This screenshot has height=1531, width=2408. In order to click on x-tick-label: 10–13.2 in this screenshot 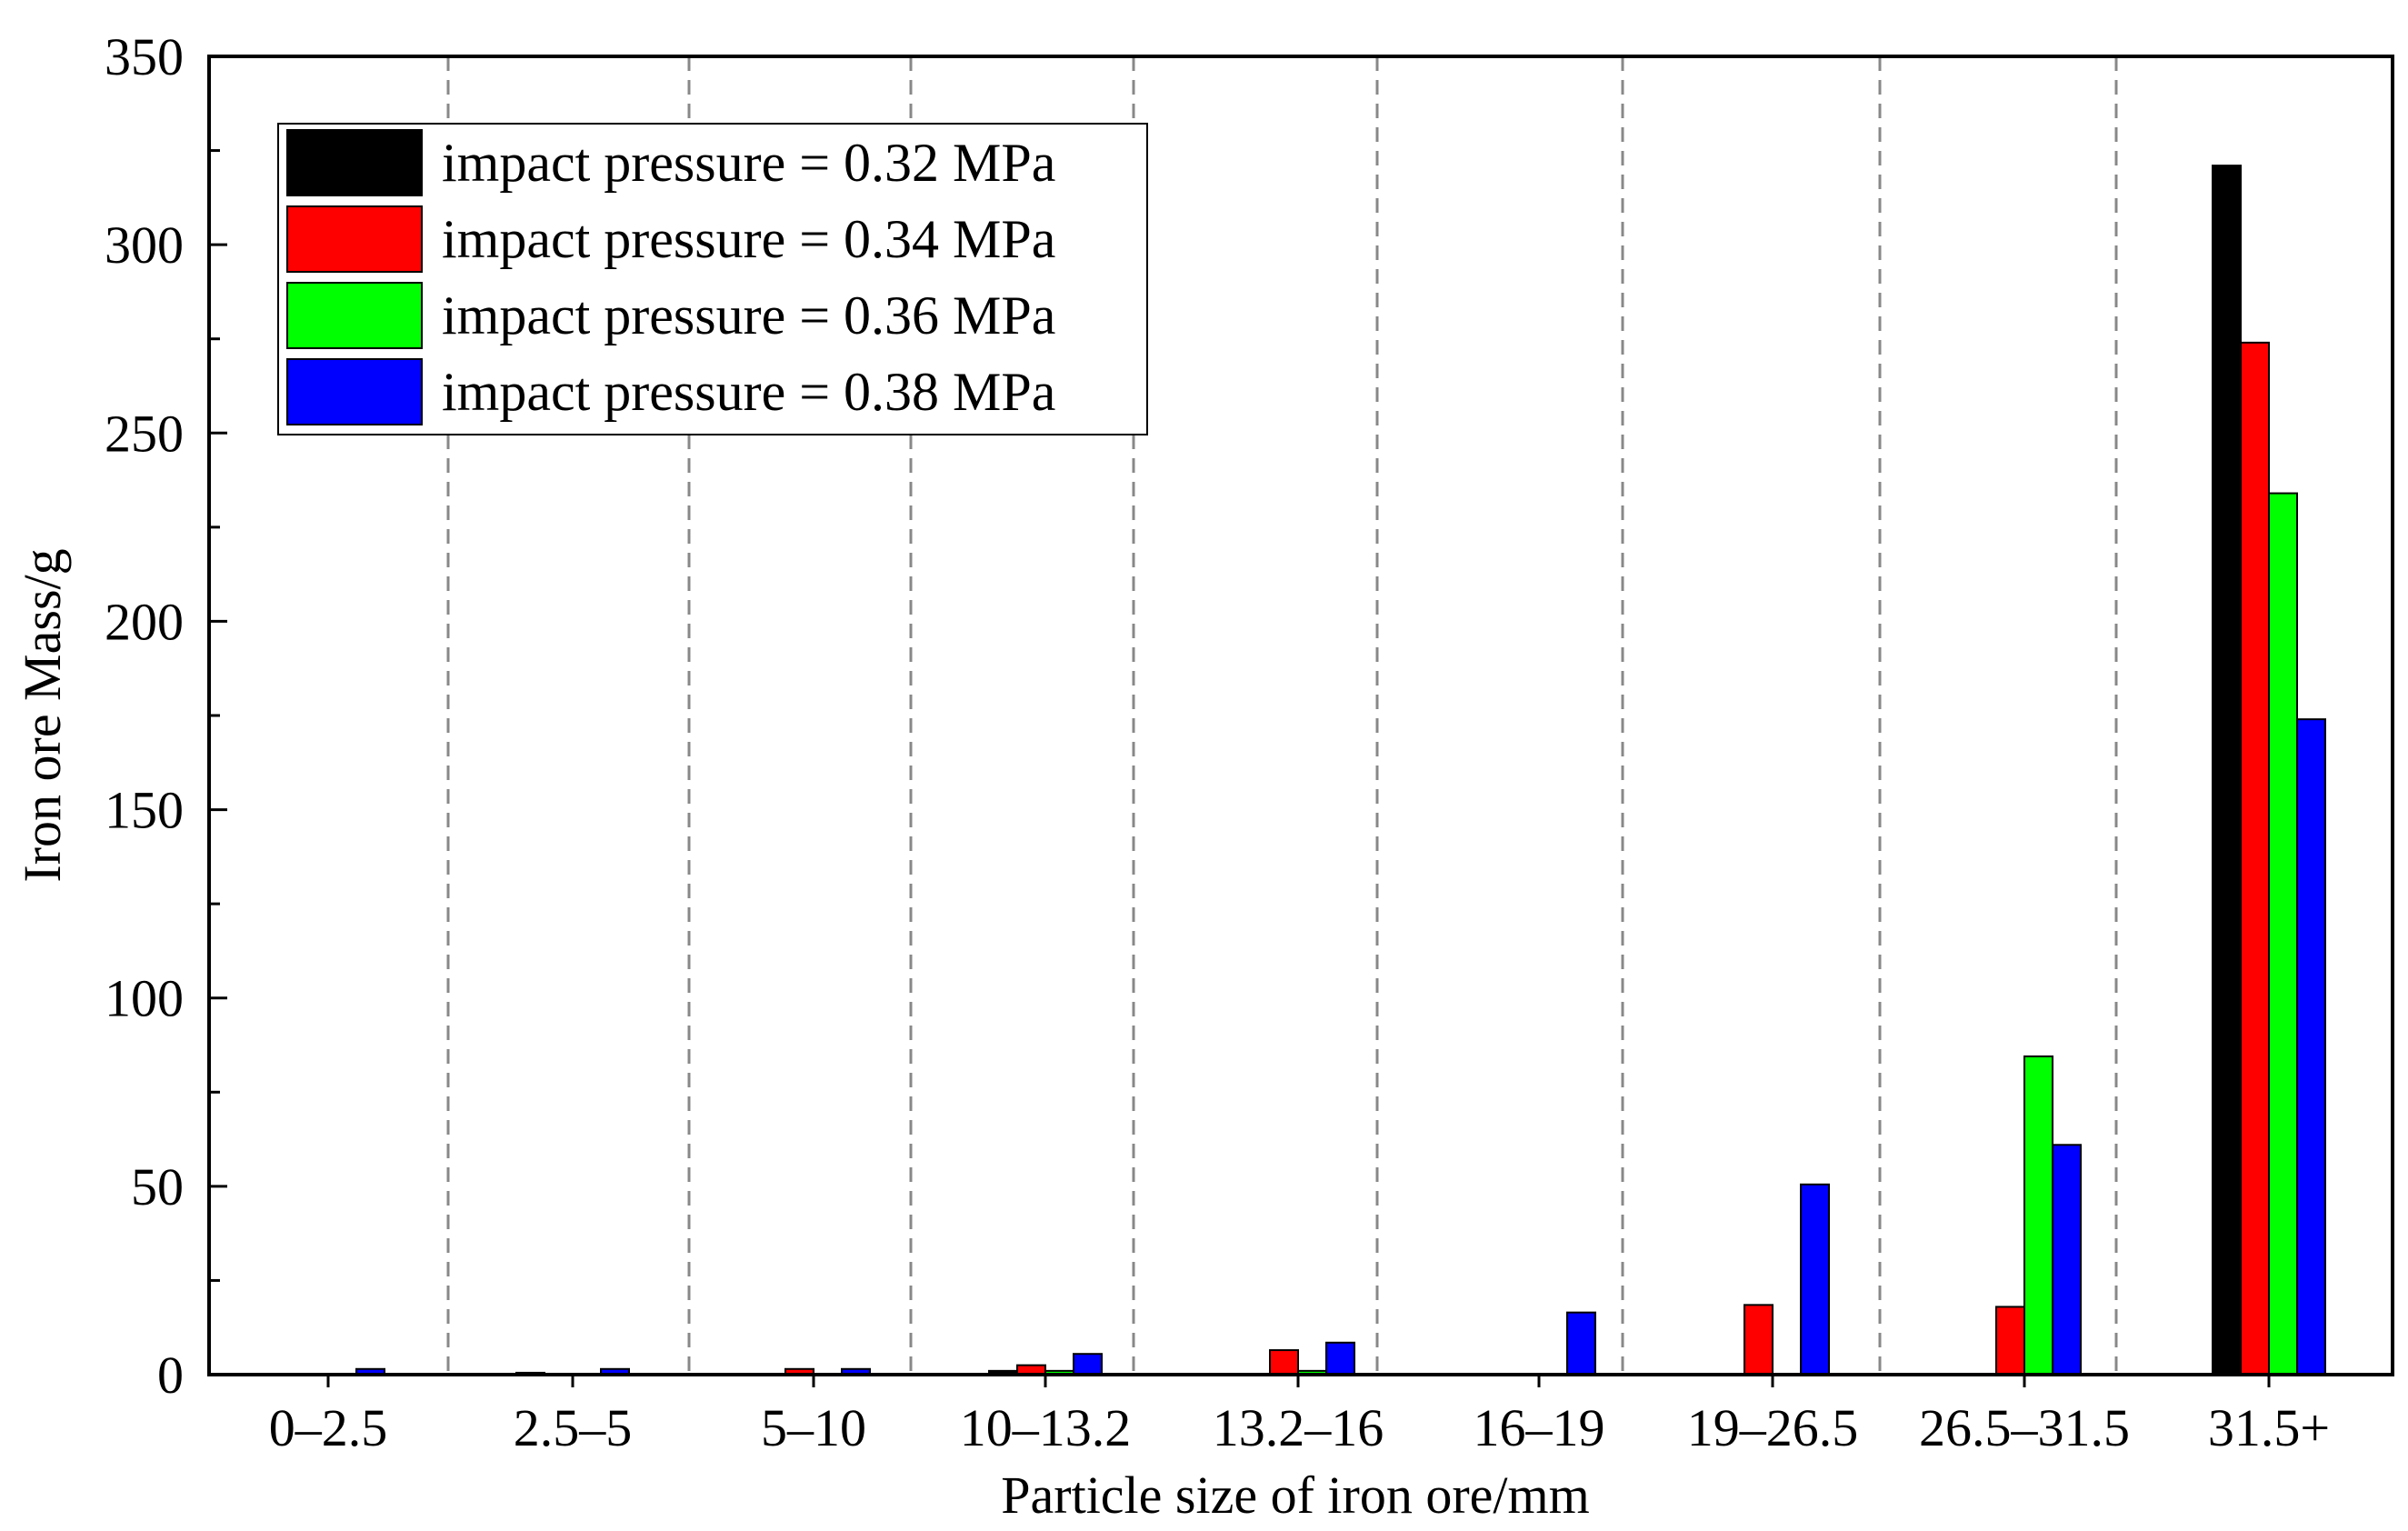, I will do `click(1046, 1427)`.